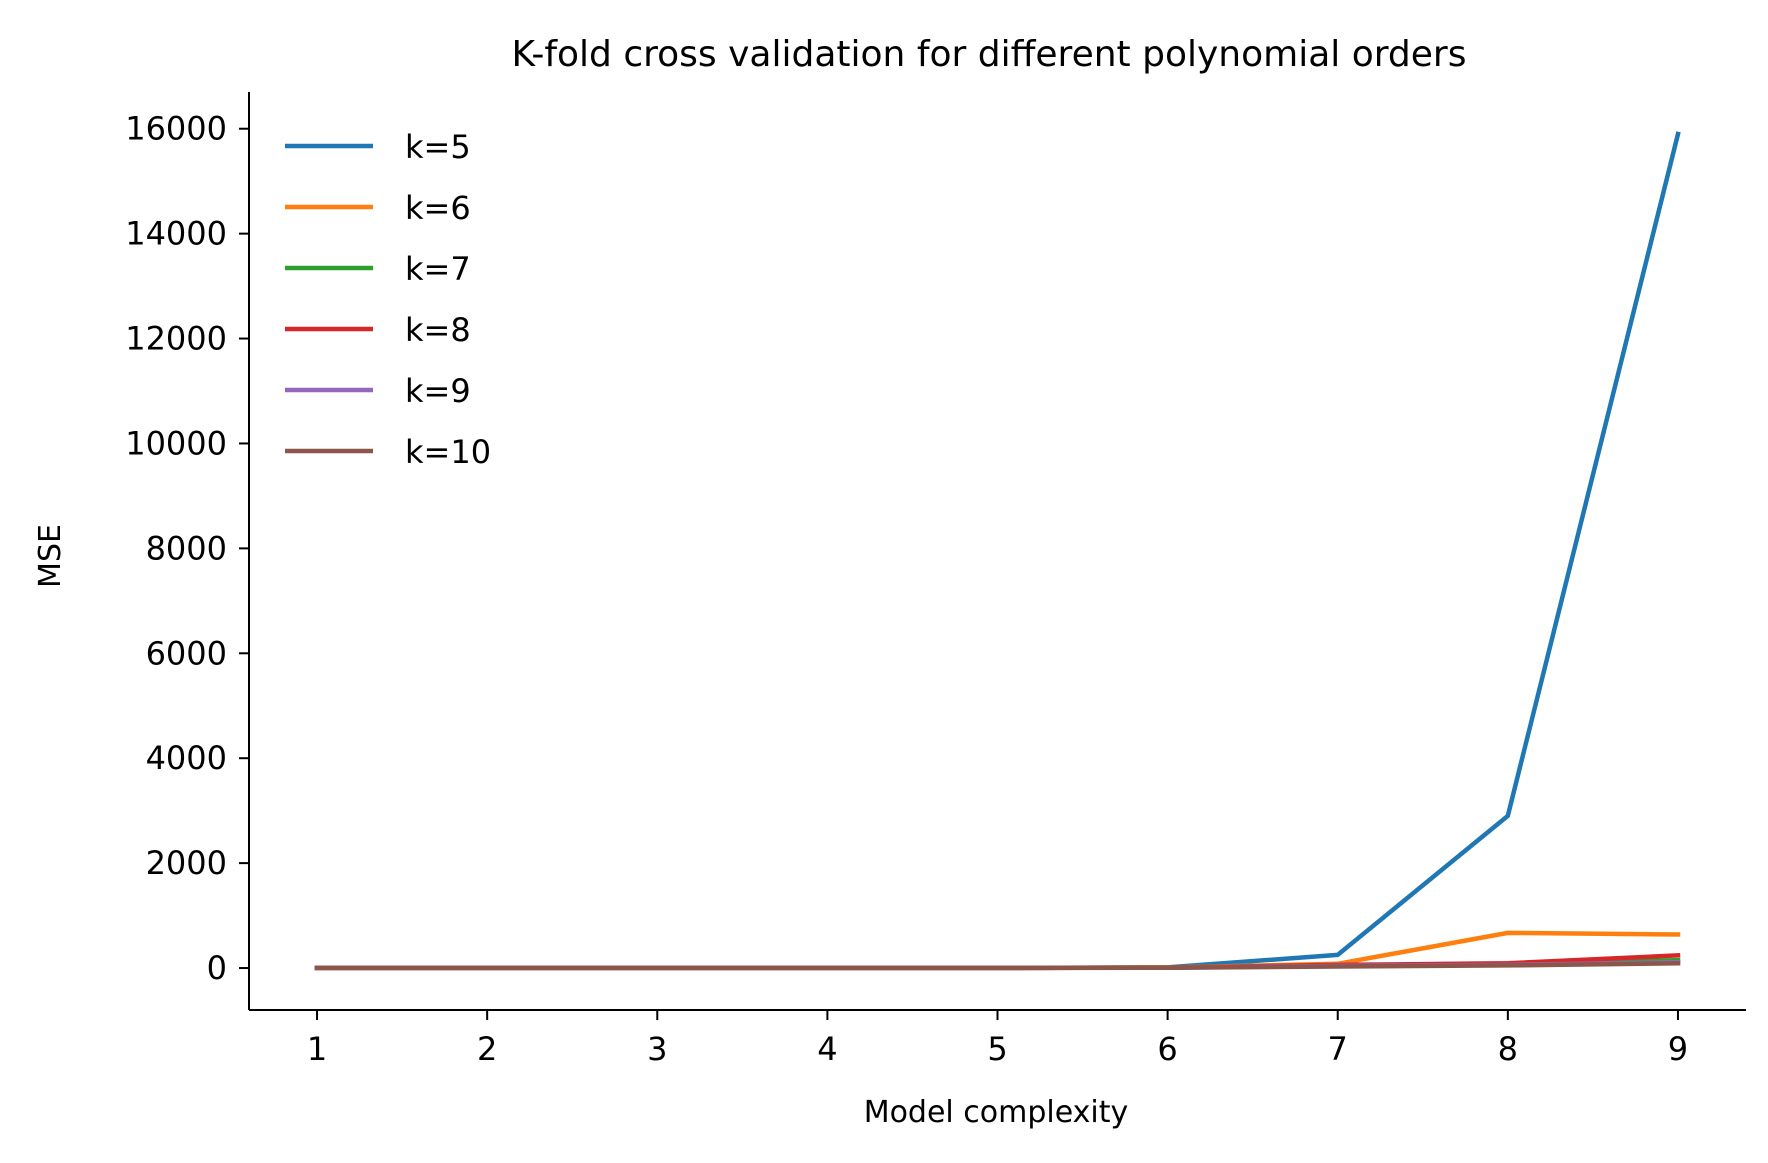 Image resolution: width=1768 pixels, height=1163 pixels. I want to click on y-tick-label: 6000, so click(186, 653).